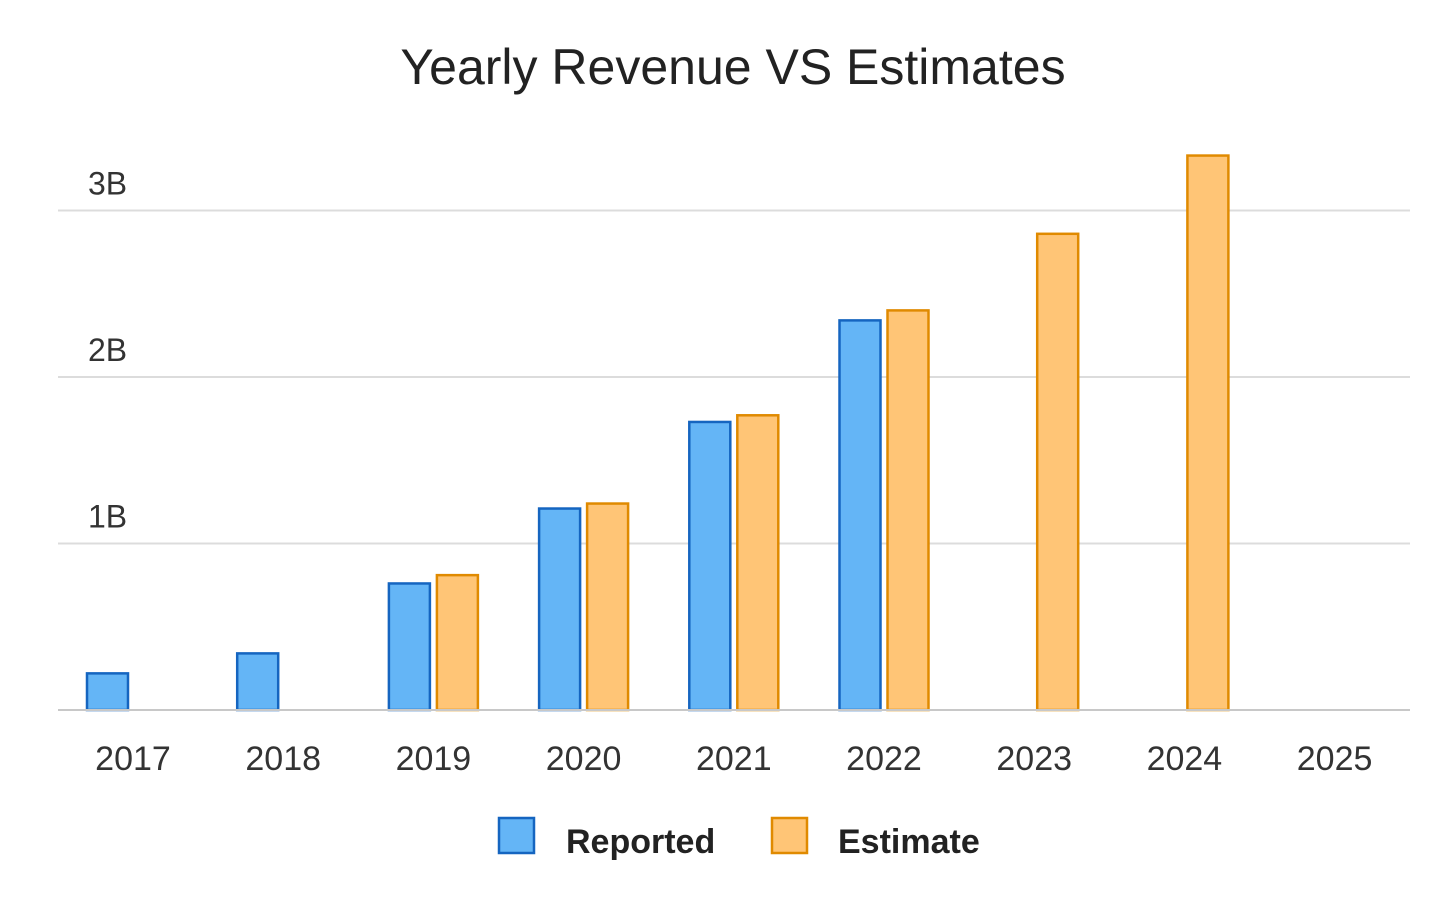 The height and width of the screenshot is (897, 1436). Describe the element at coordinates (1034, 759) in the screenshot. I see `x-tick-label: 2023` at that location.